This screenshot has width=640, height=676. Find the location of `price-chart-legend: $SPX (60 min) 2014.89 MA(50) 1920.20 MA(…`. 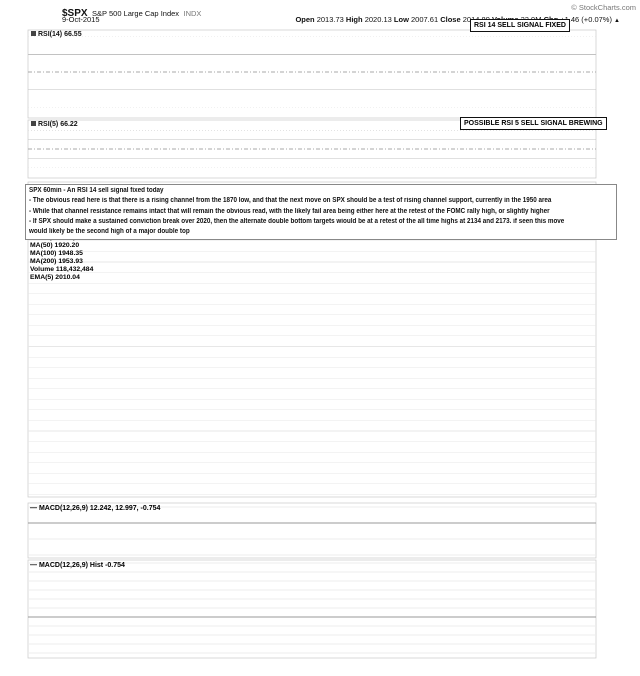

price-chart-legend: $SPX (60 min) 2014.89 MA(50) 1920.20 MA(… is located at coordinates (66, 258).